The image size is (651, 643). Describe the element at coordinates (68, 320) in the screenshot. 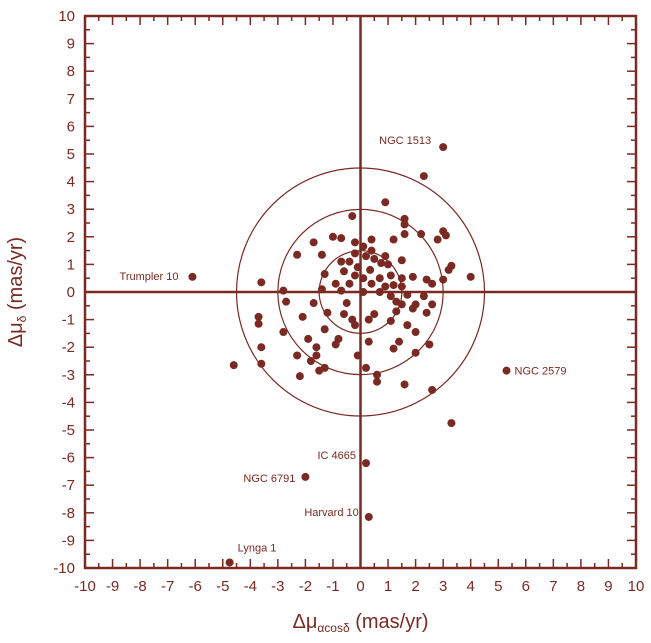

I see `y-tick-label: -1` at that location.